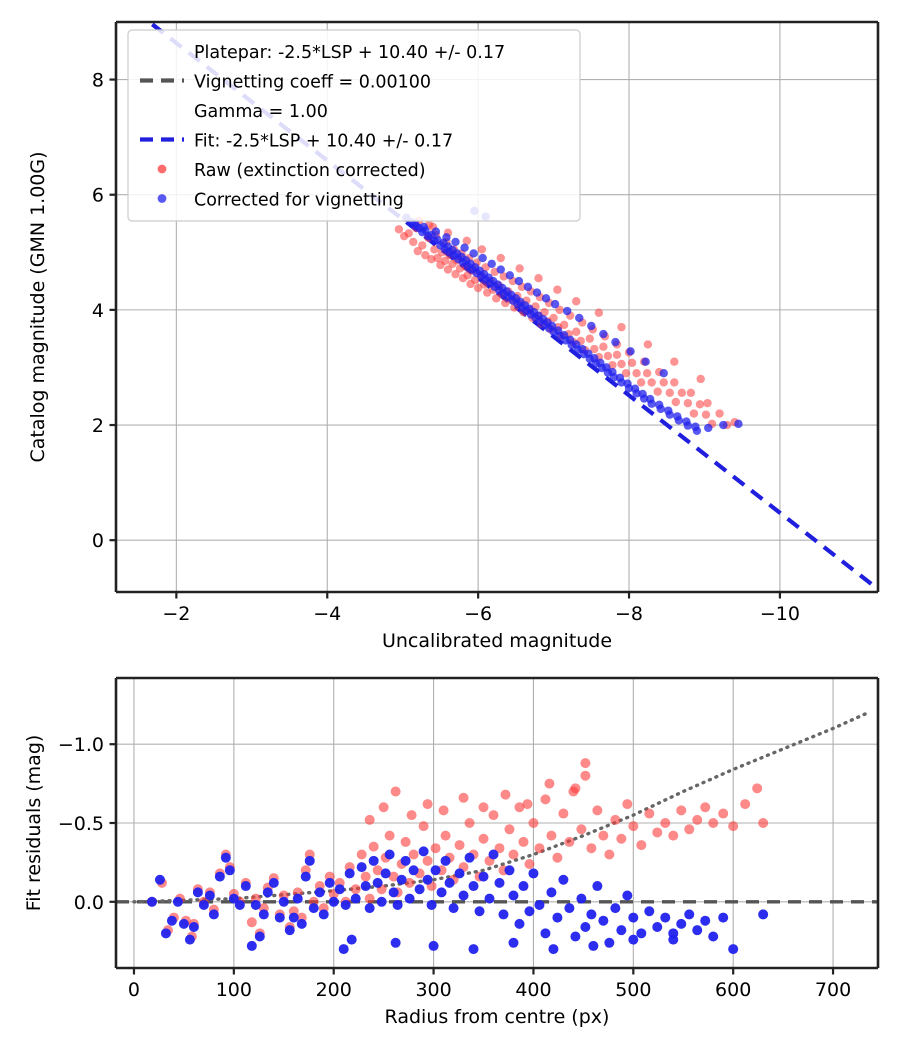 Image resolution: width=900 pixels, height=1050 pixels. What do you see at coordinates (833, 990) in the screenshot?
I see `x-tick-label: 700` at bounding box center [833, 990].